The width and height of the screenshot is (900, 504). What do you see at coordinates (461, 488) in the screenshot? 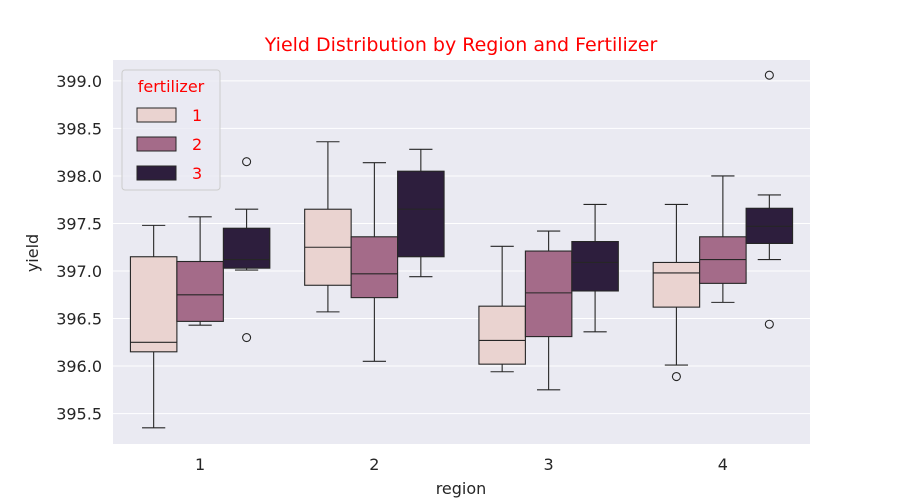
I see `x-axis-label: region` at bounding box center [461, 488].